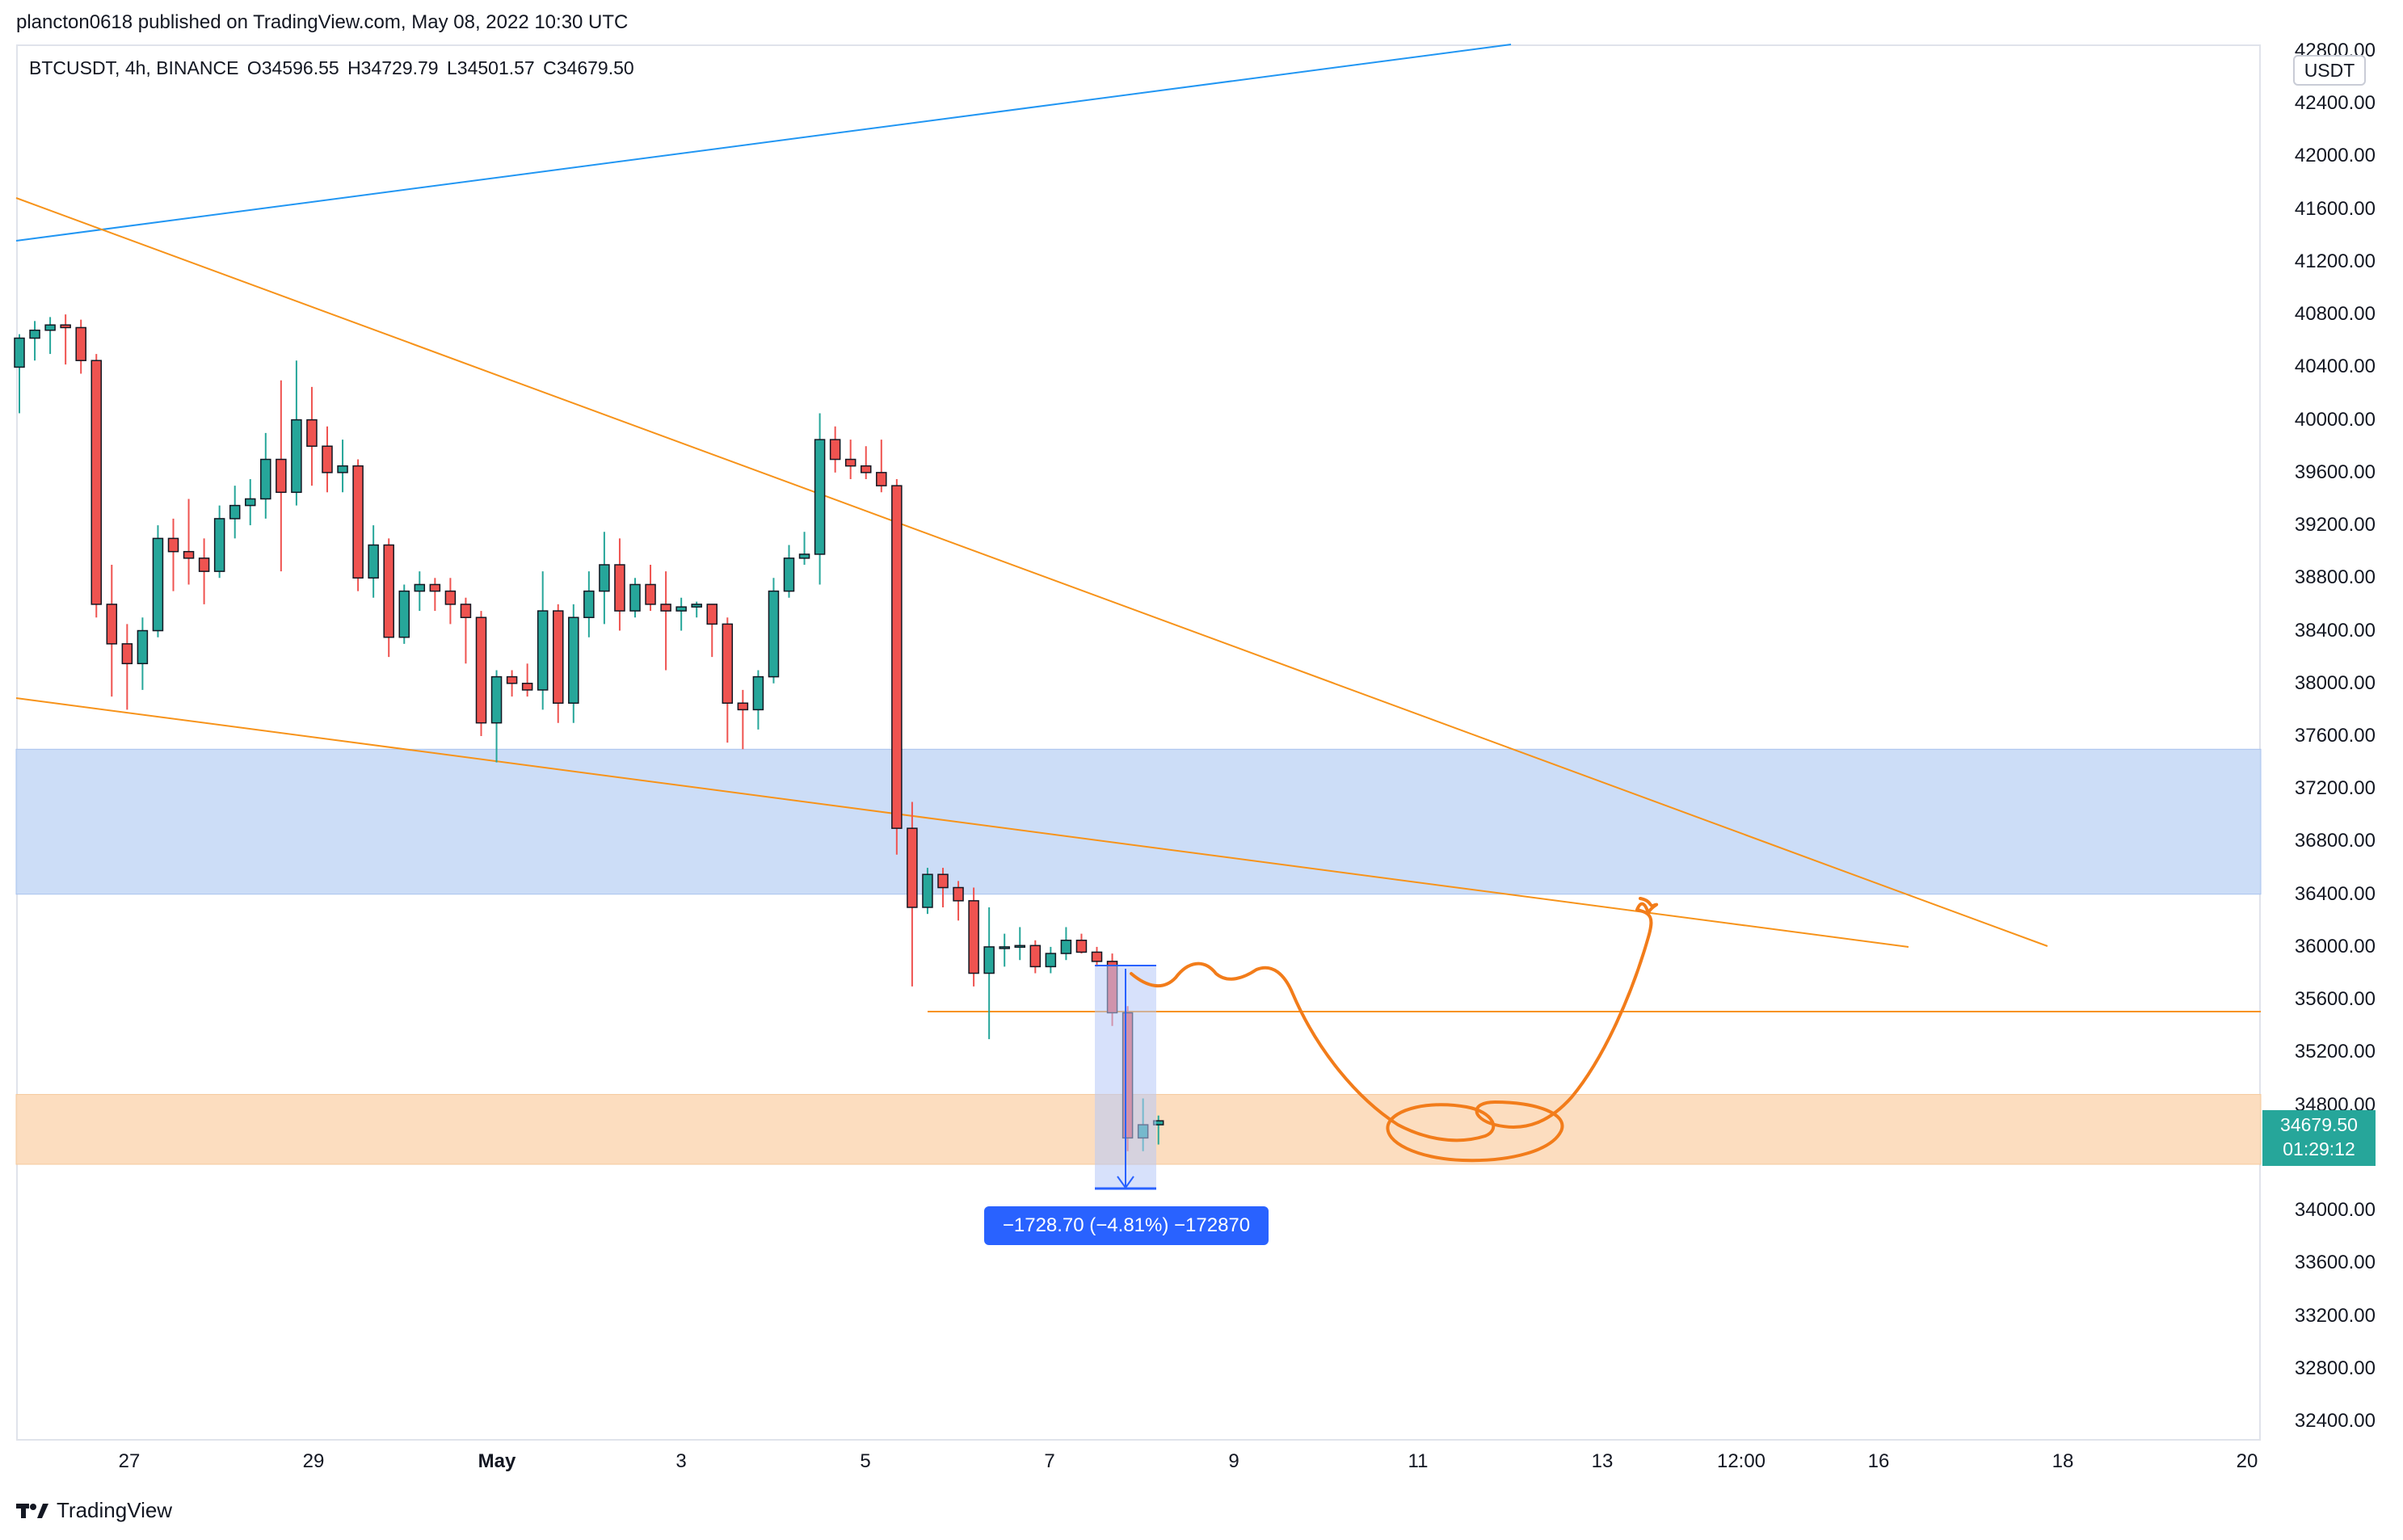  What do you see at coordinates (1138, 821) in the screenshot?
I see `resistance-zone` at bounding box center [1138, 821].